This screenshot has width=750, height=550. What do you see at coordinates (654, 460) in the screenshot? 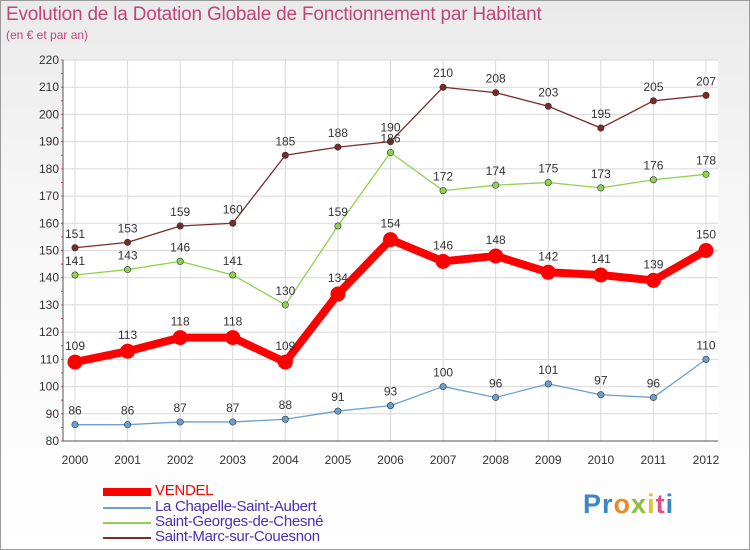
I see `x-tick-label: 2011` at bounding box center [654, 460].